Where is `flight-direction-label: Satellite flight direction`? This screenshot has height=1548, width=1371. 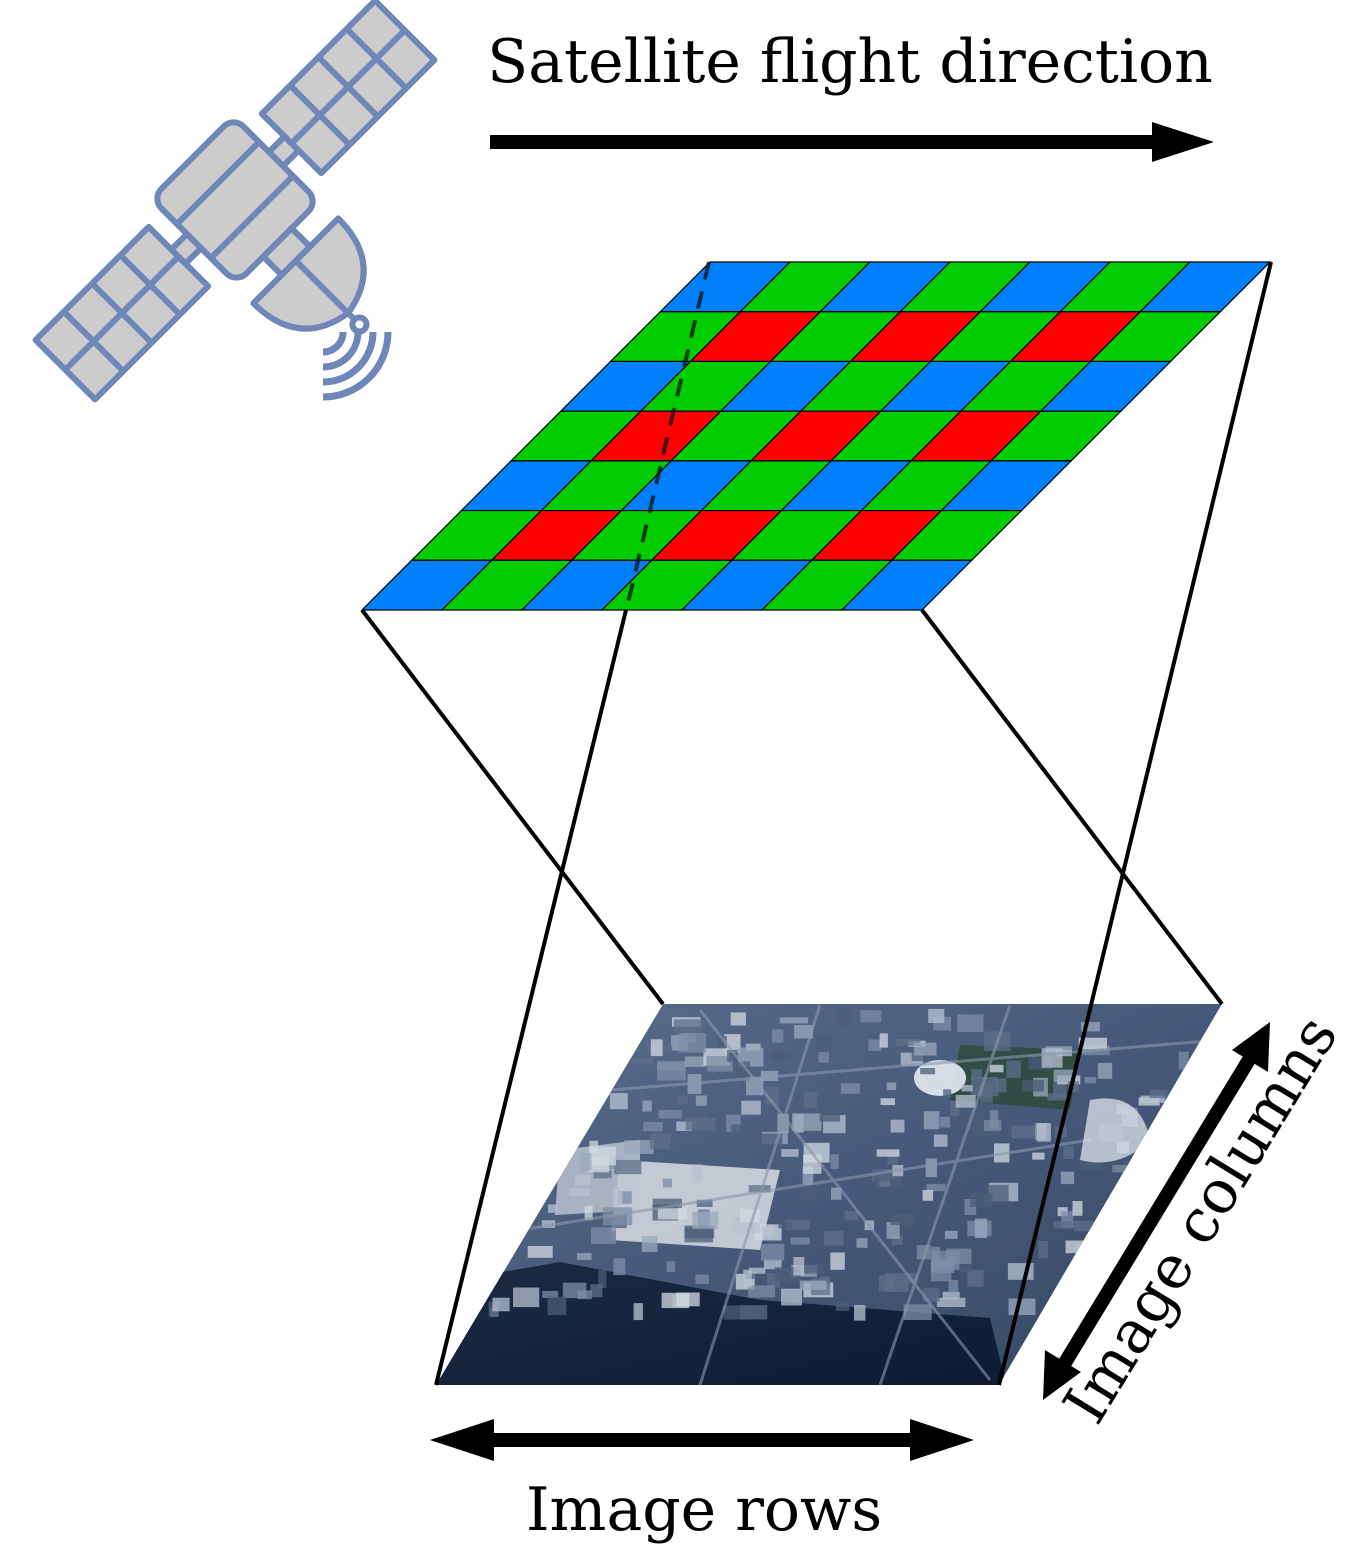
flight-direction-label: Satellite flight direction is located at coordinates (850, 62).